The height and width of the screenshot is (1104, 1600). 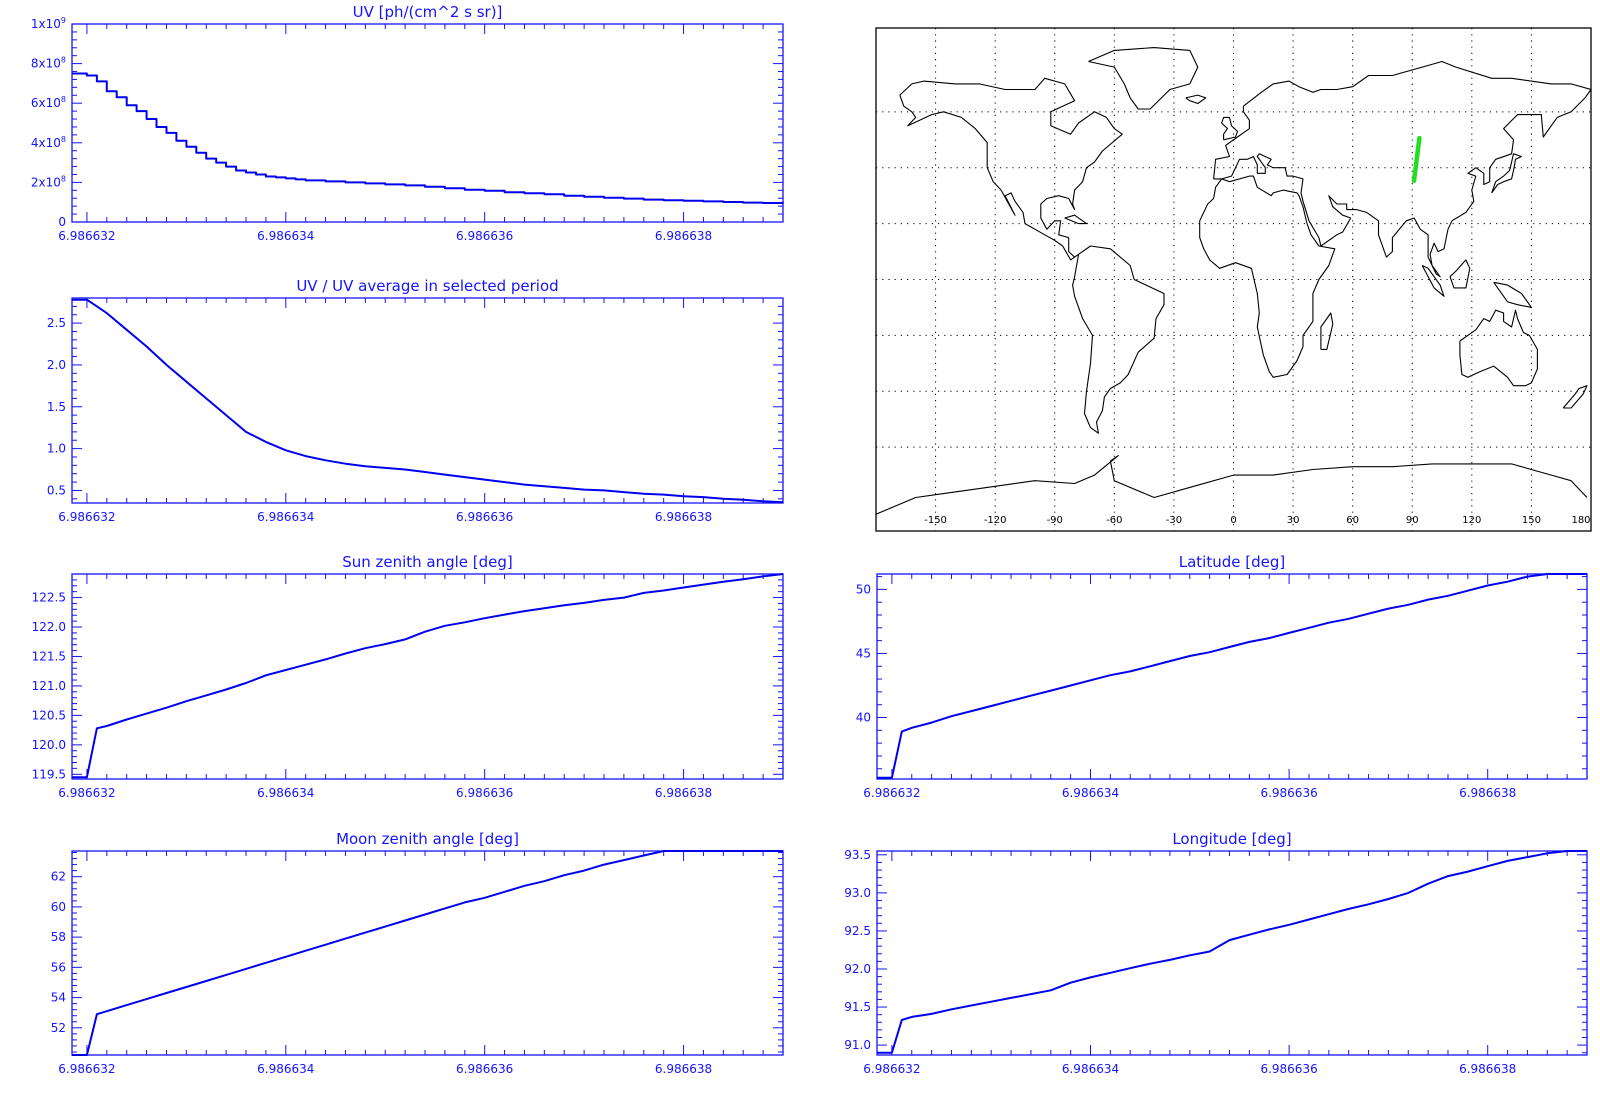 I want to click on ratio-x-tick-label: 6.986632, so click(x=86, y=517).